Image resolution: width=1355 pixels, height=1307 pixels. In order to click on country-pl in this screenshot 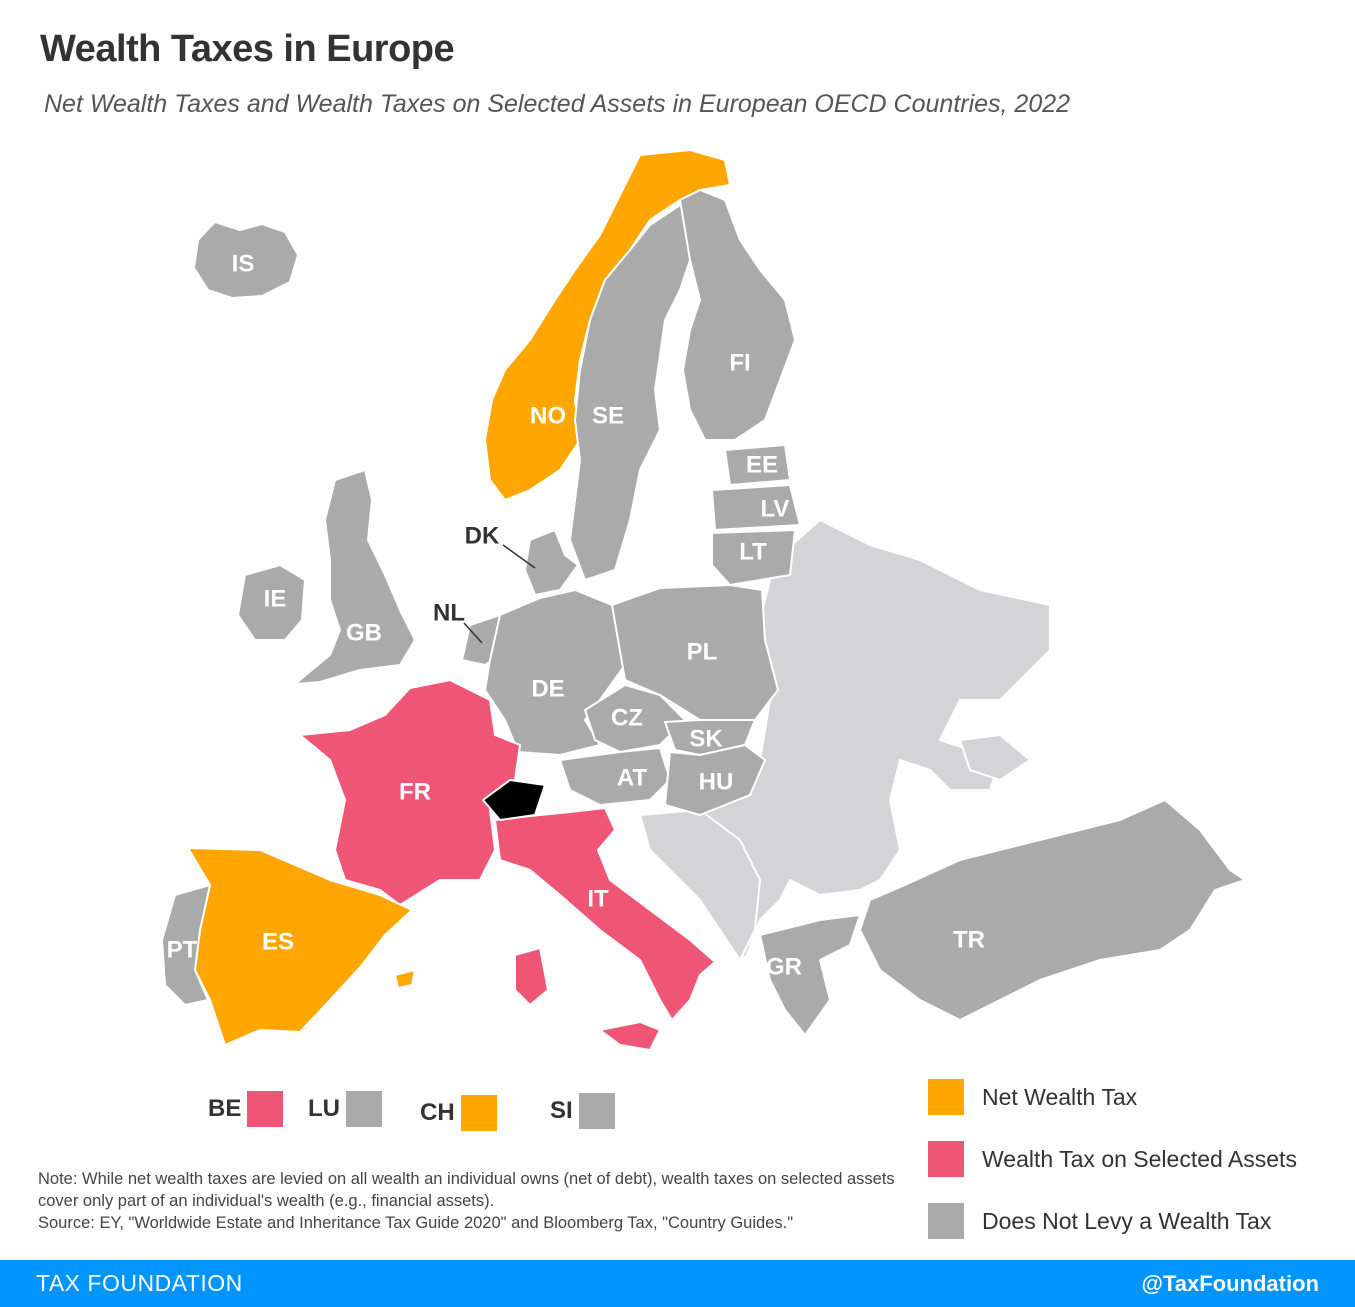, I will do `click(695, 652)`.